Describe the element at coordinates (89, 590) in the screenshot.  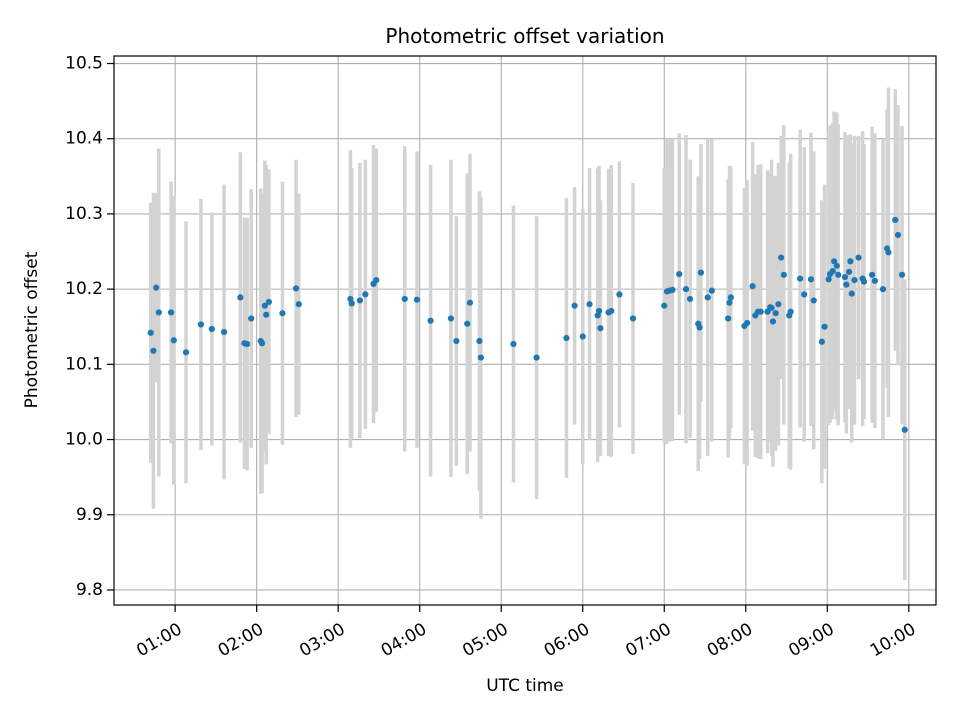
I see `y-tick-label: 9.8` at that location.